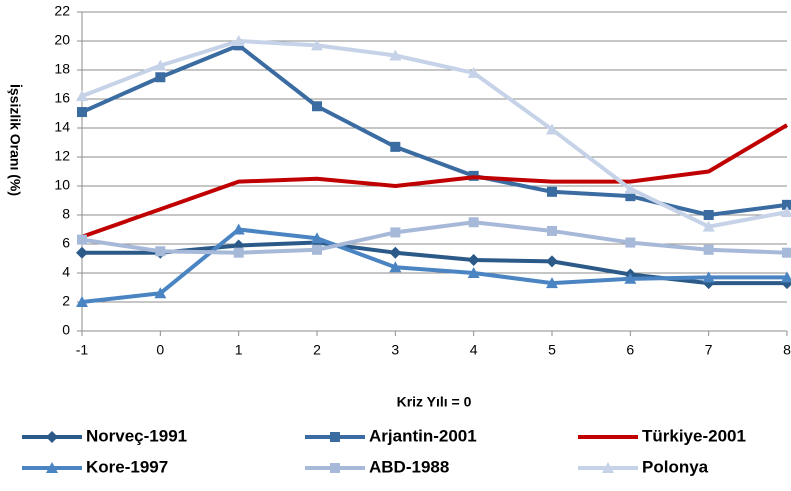 The image size is (791, 491). Describe the element at coordinates (709, 350) in the screenshot. I see `x-tick-label: 7` at that location.